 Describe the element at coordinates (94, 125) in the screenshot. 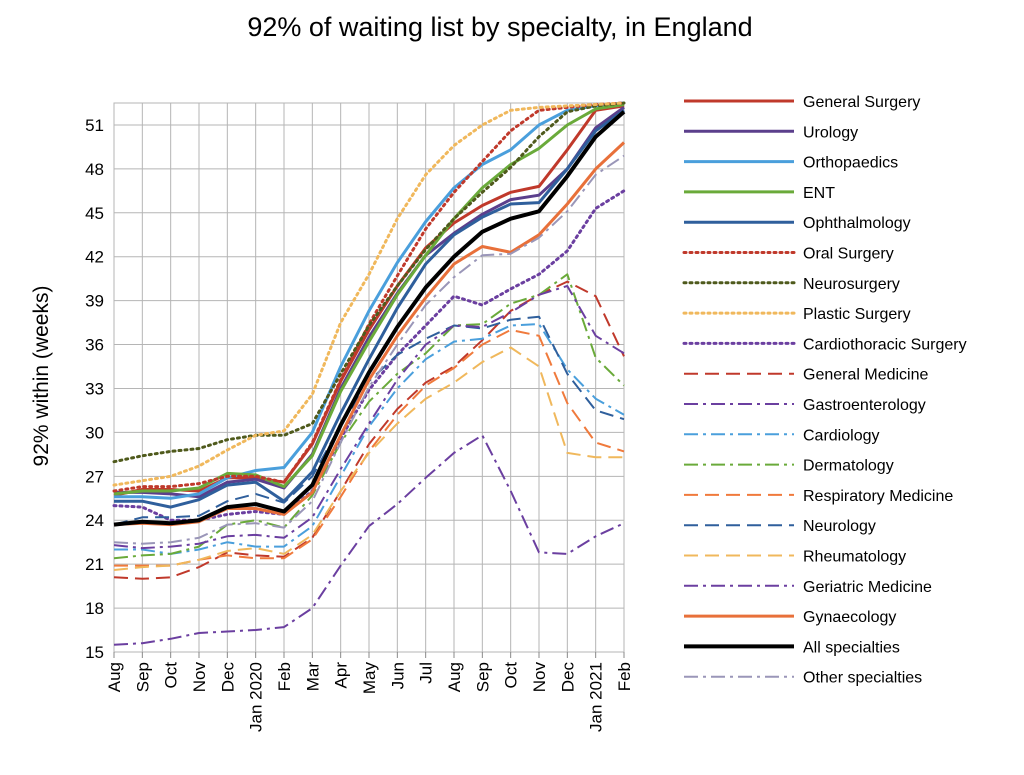

I see `y-tick-label: 51` at that location.